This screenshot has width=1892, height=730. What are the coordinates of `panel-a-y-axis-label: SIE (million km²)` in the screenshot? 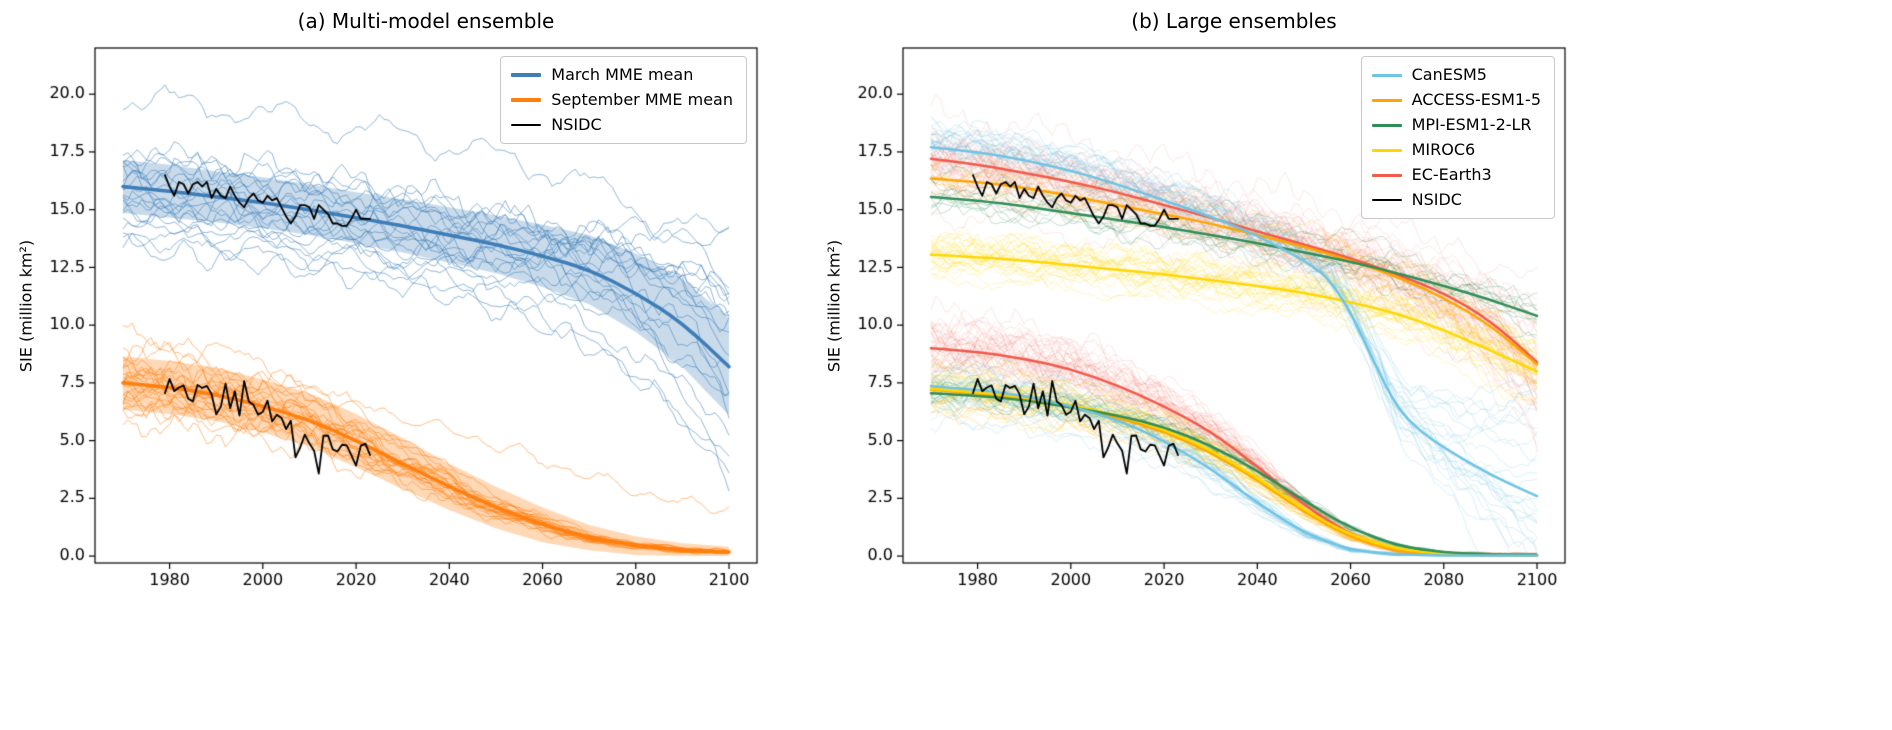 It's located at (26, 306).